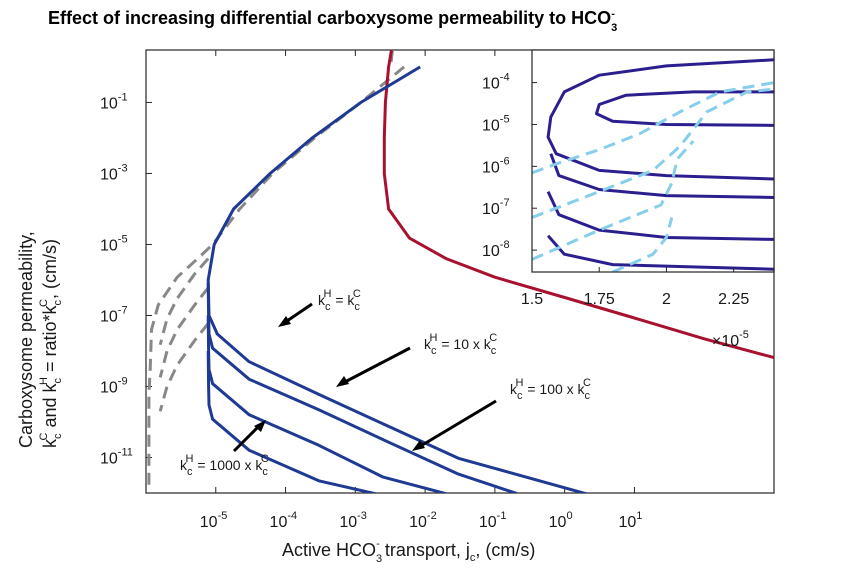  What do you see at coordinates (114, 385) in the screenshot?
I see `y-tick-label: 10⁻⁹` at bounding box center [114, 385].